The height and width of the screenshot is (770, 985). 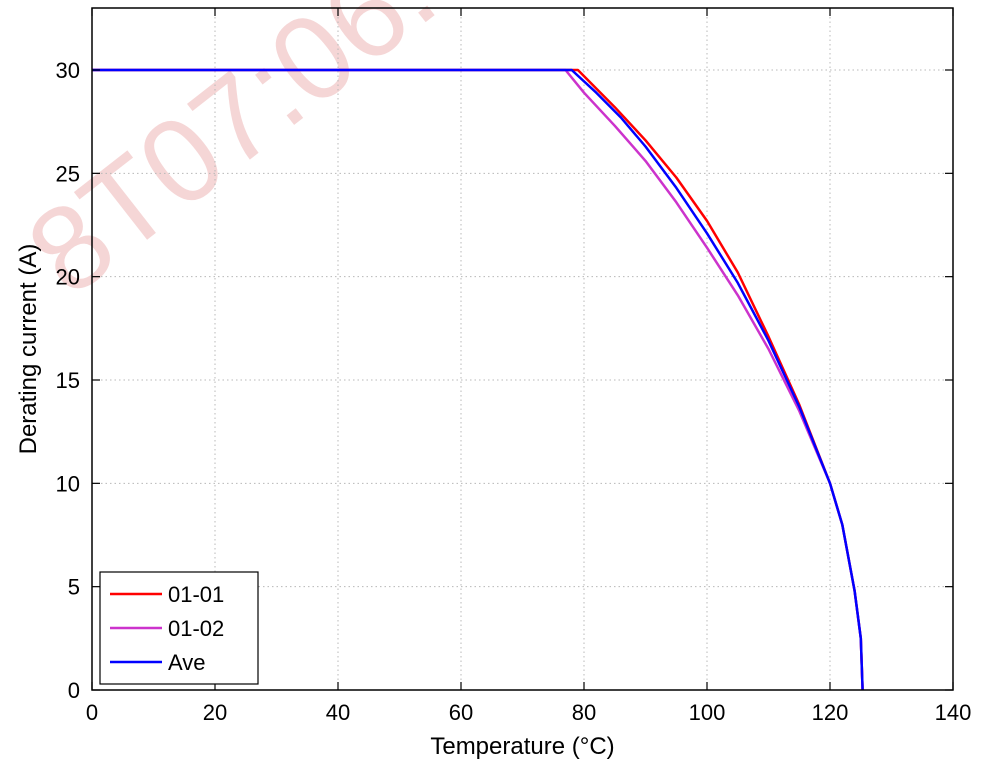 I want to click on y-tick-label: 30, so click(x=68, y=70).